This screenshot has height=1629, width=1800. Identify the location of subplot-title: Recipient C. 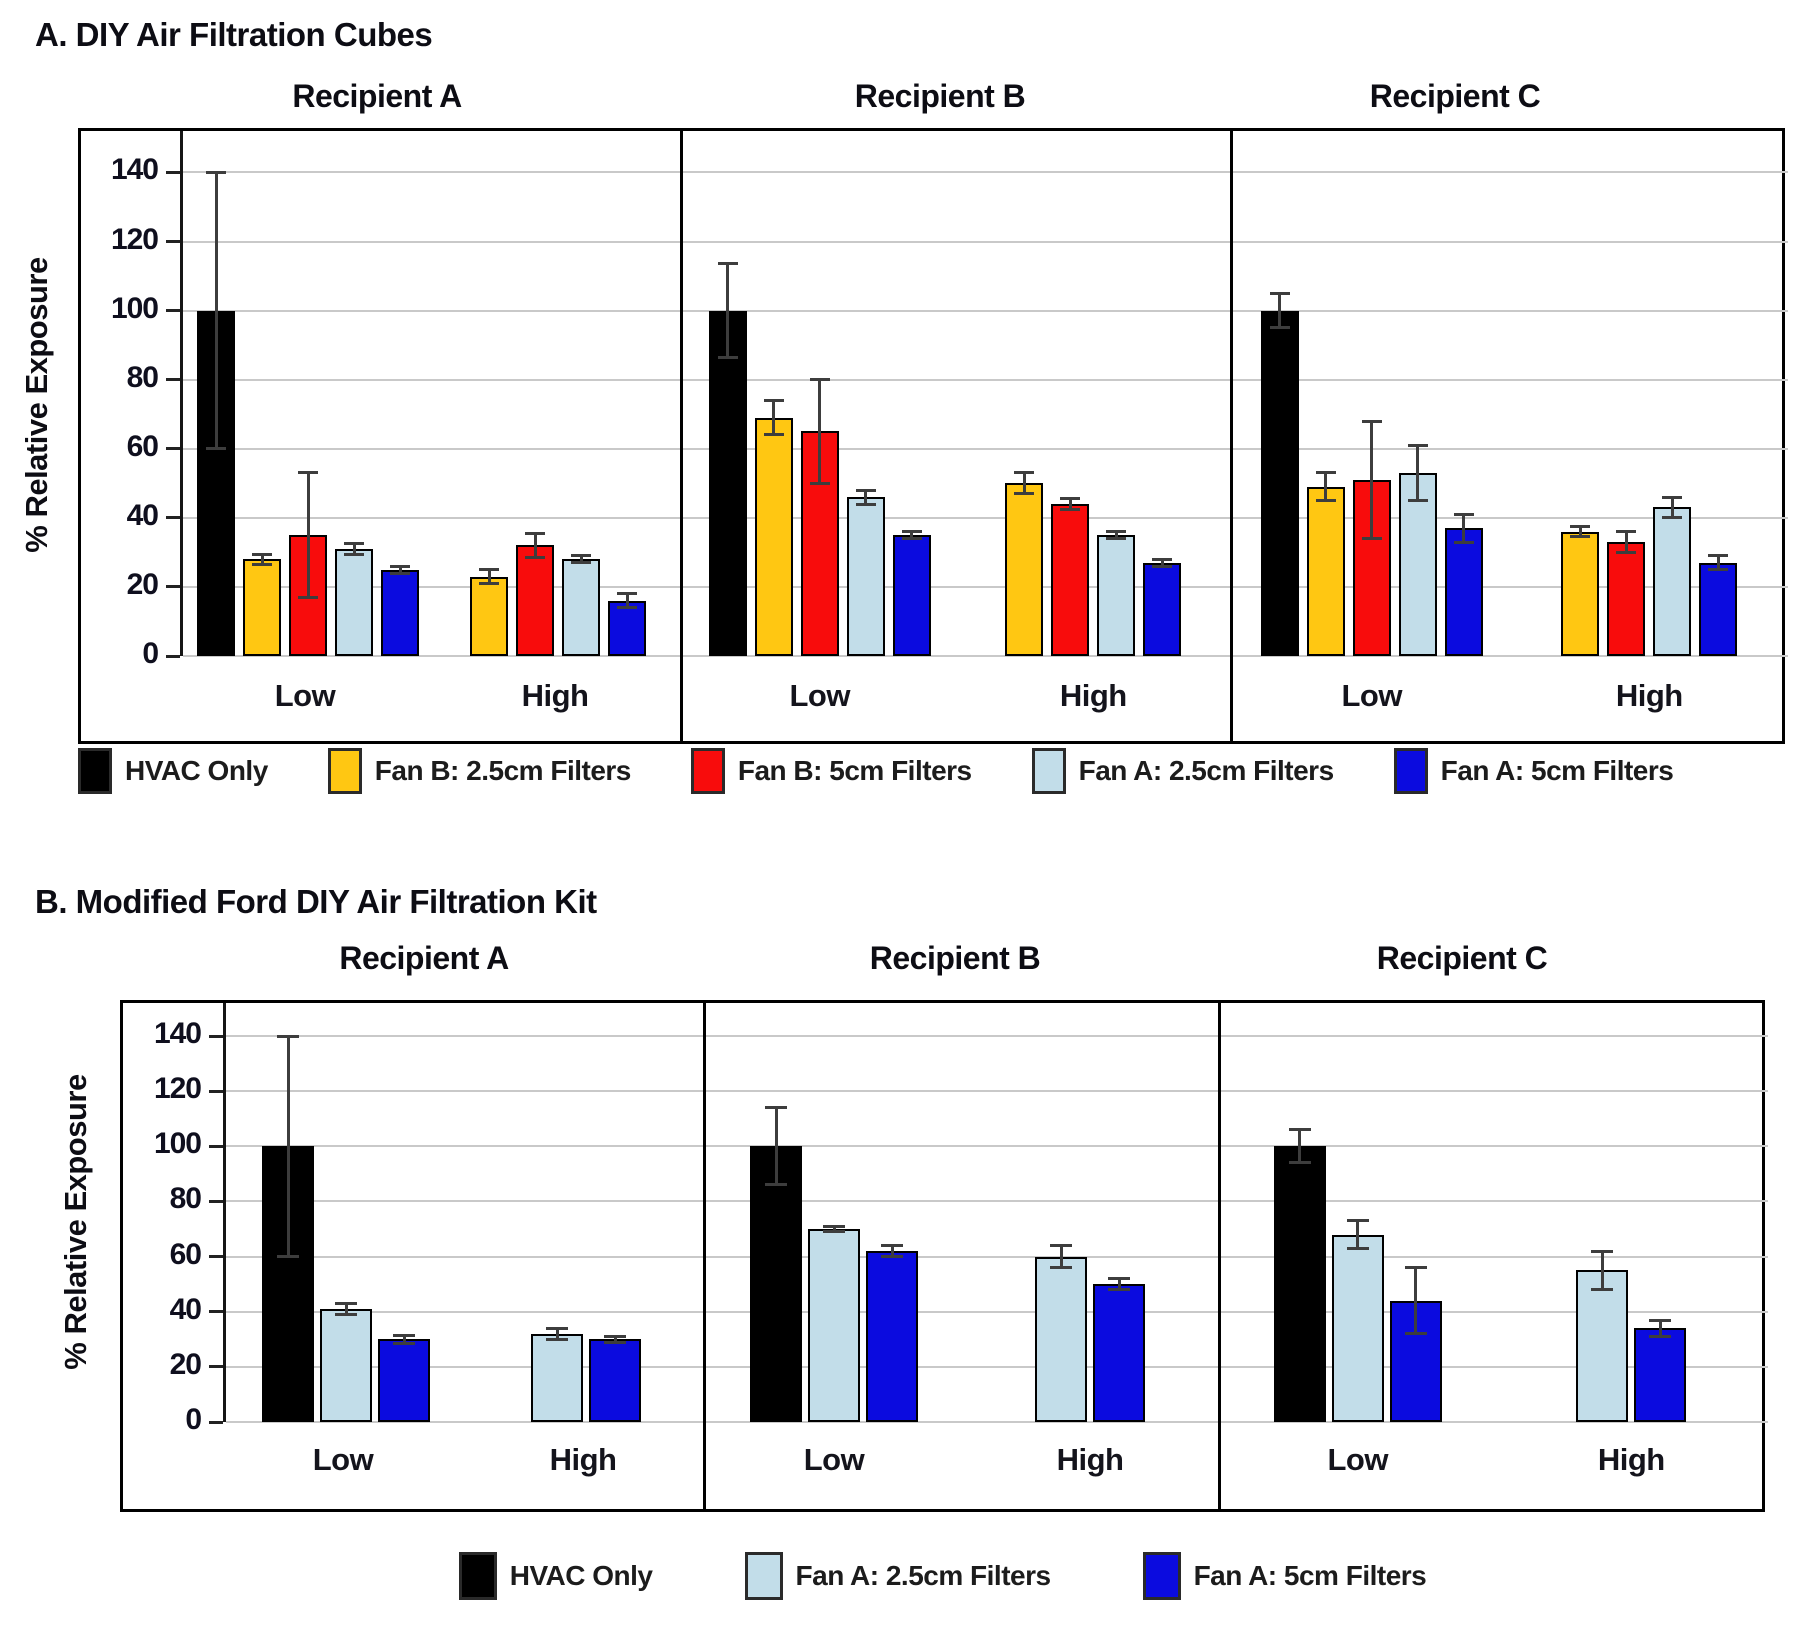
(1455, 96).